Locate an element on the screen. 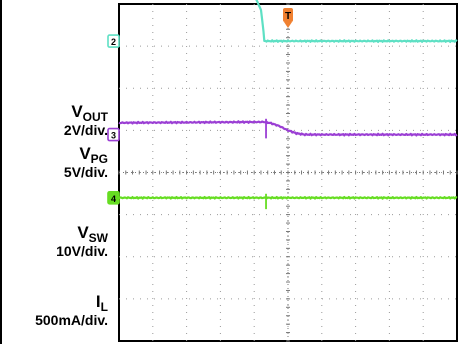  trace-vpg is located at coordinates (356, 21).